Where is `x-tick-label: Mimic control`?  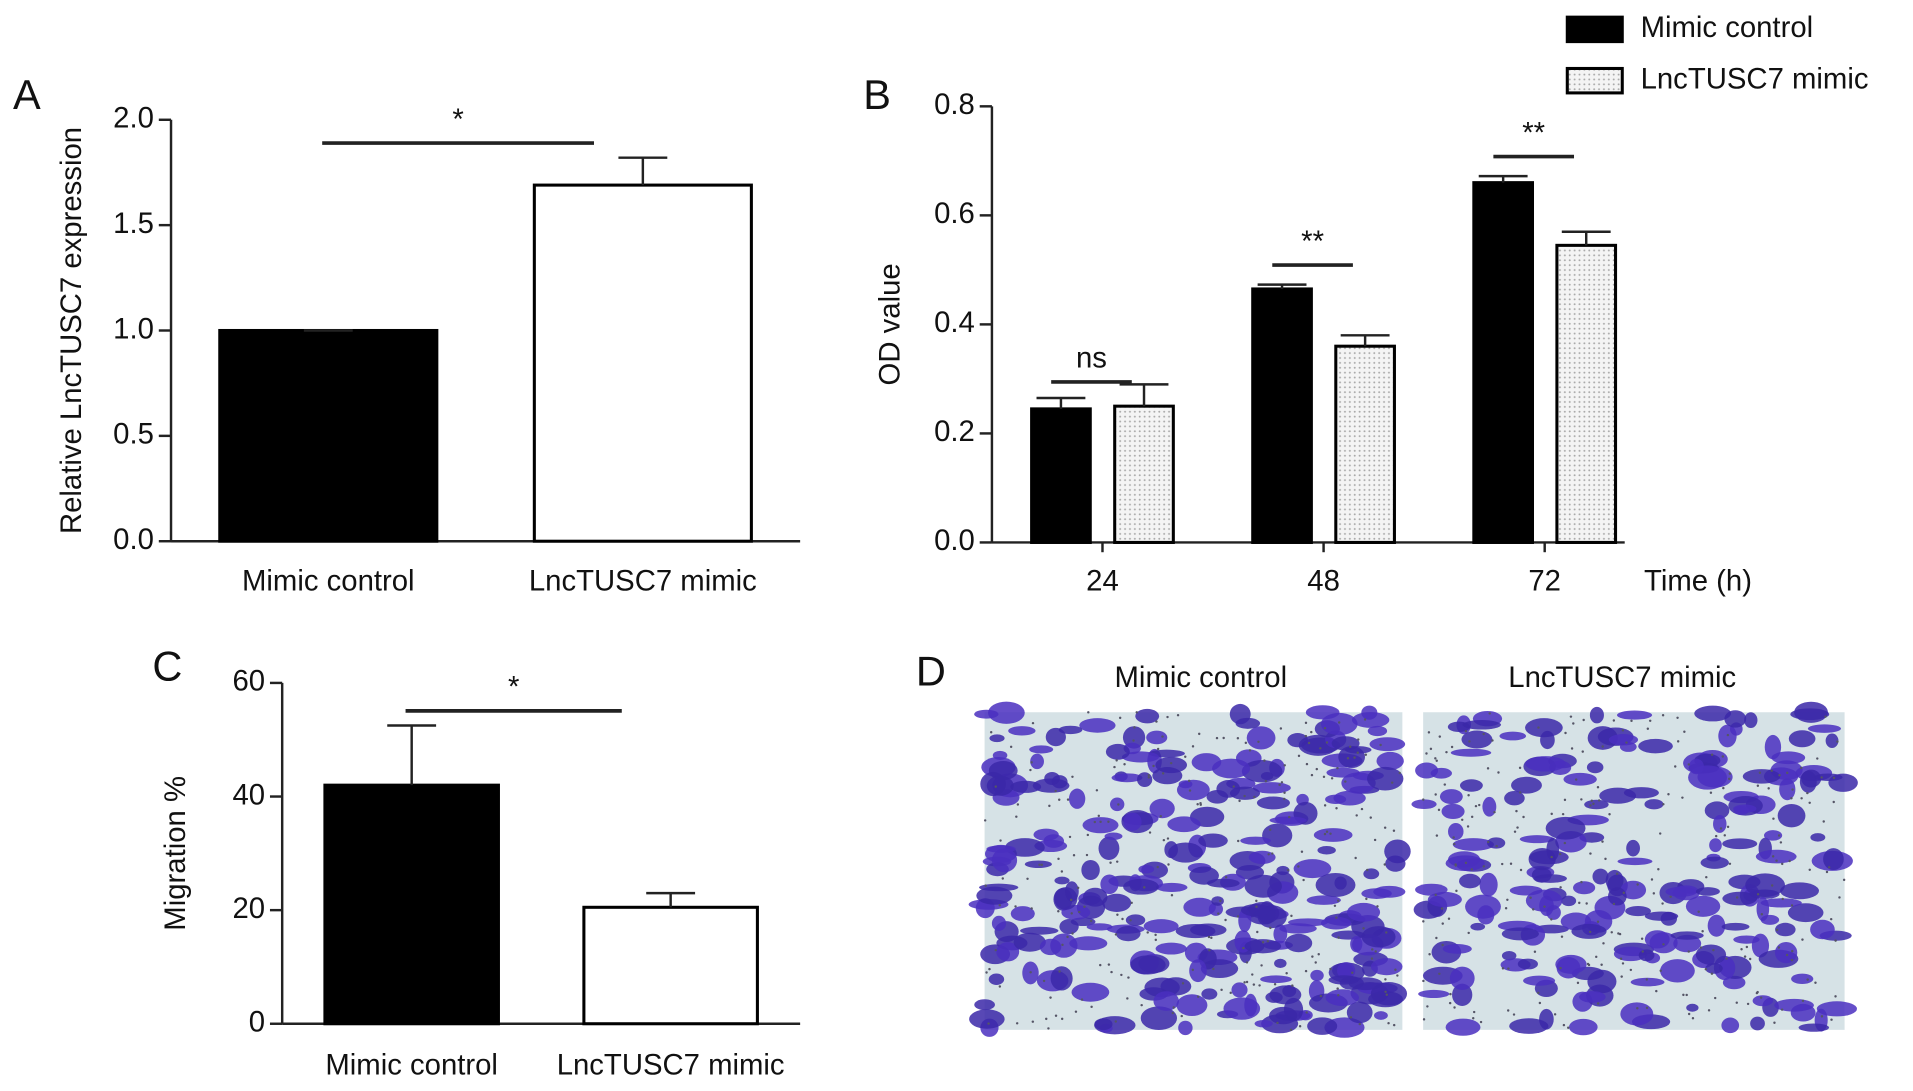 x-tick-label: Mimic control is located at coordinates (411, 1064).